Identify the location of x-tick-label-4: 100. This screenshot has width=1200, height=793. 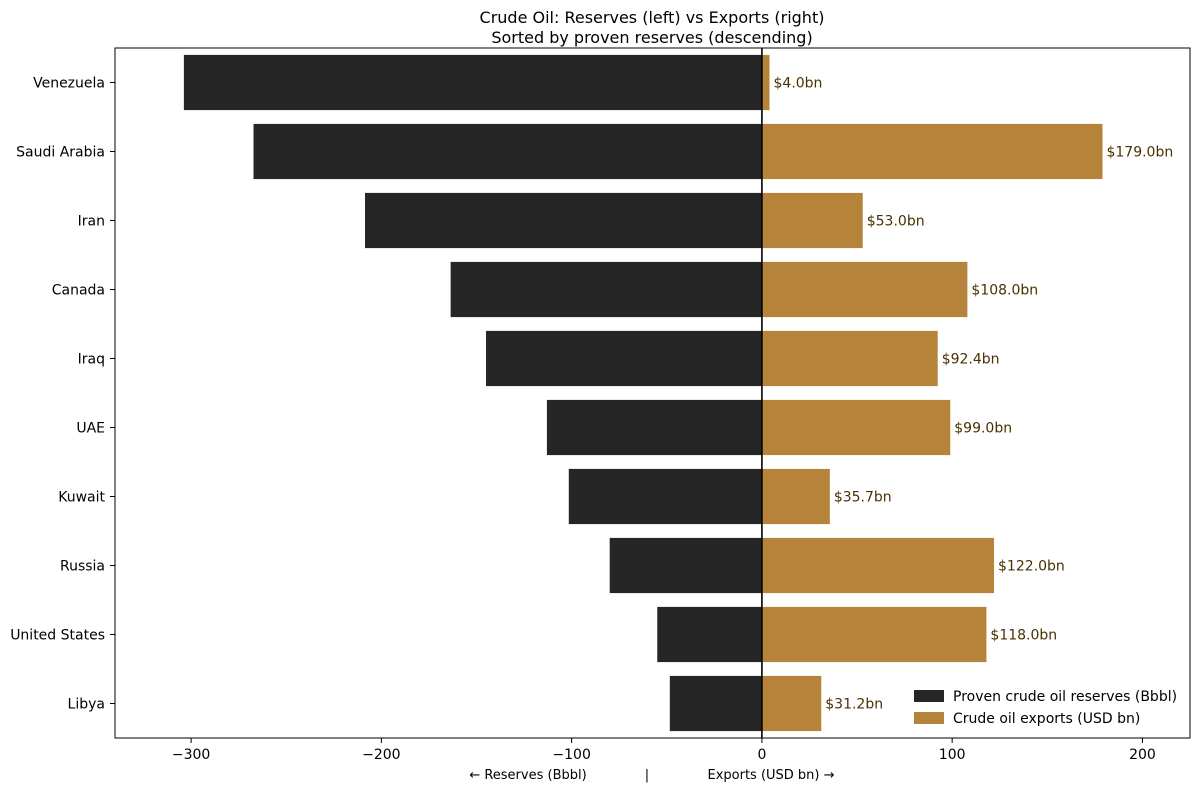
(952, 755).